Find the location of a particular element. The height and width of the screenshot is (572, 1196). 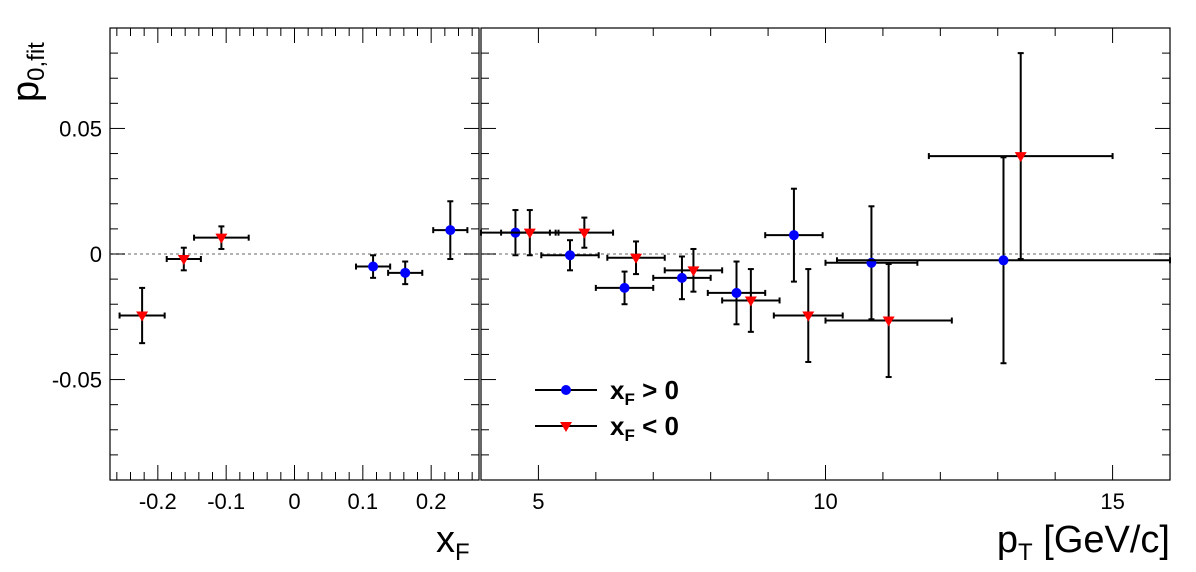

y-axis-title-main: p is located at coordinates (26, 91).